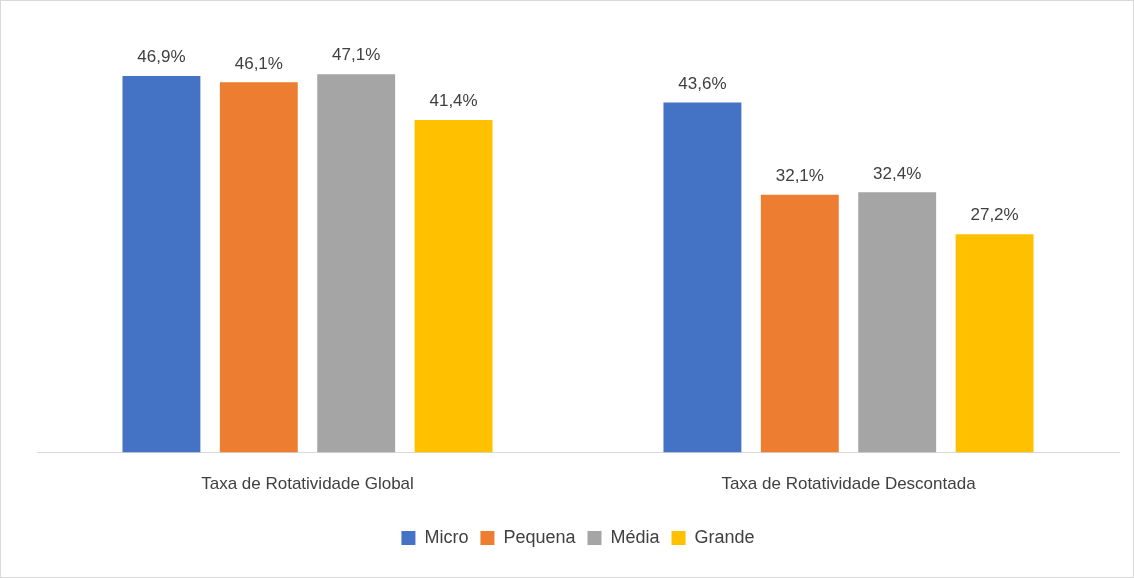 Image resolution: width=1134 pixels, height=578 pixels. Describe the element at coordinates (702, 83) in the screenshot. I see `data-label: 43,6%` at that location.